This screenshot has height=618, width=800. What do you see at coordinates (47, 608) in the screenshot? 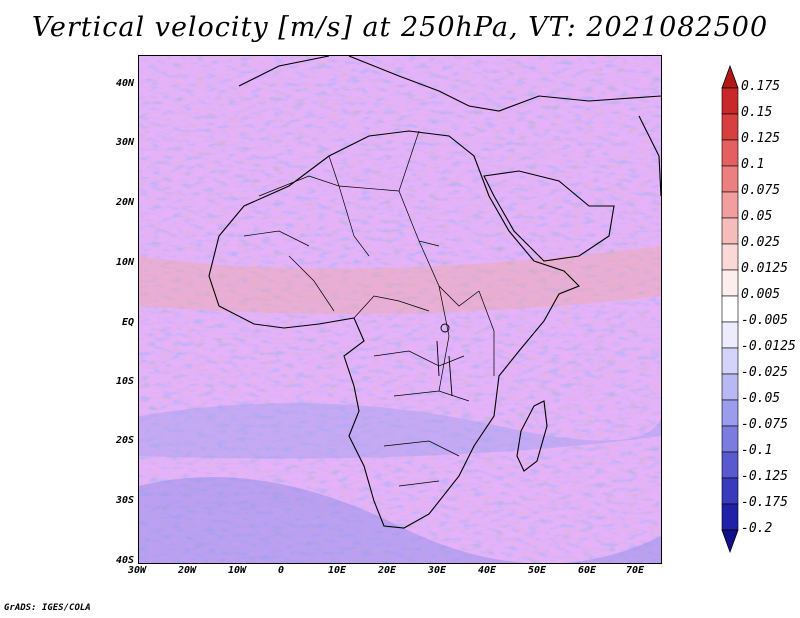
I see `credit-text: GrADS: IGES/COLA` at bounding box center [47, 608].